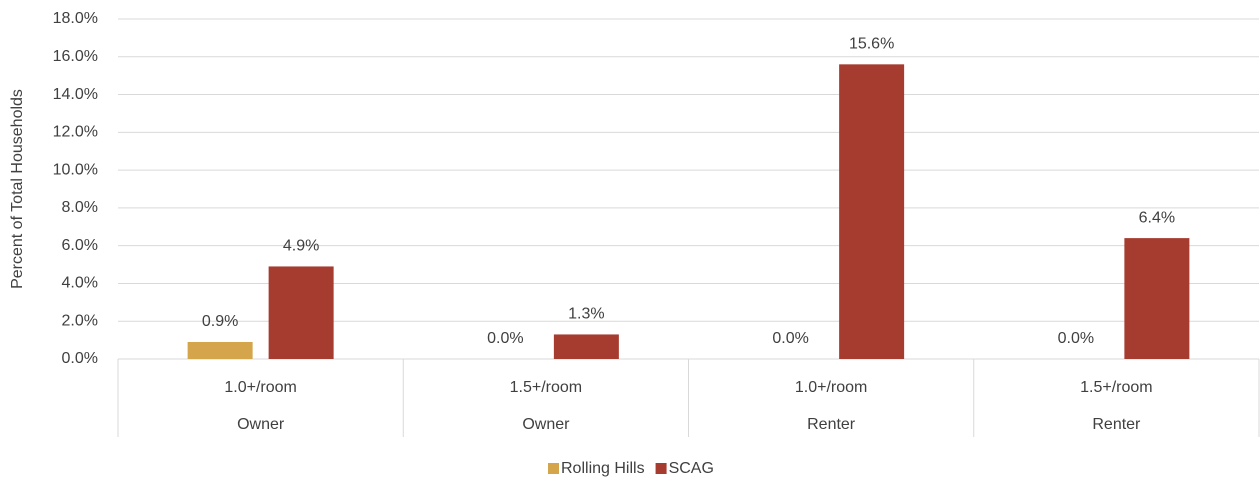  Describe the element at coordinates (1157, 217) in the screenshot. I see `data-label: 6.4%` at that location.